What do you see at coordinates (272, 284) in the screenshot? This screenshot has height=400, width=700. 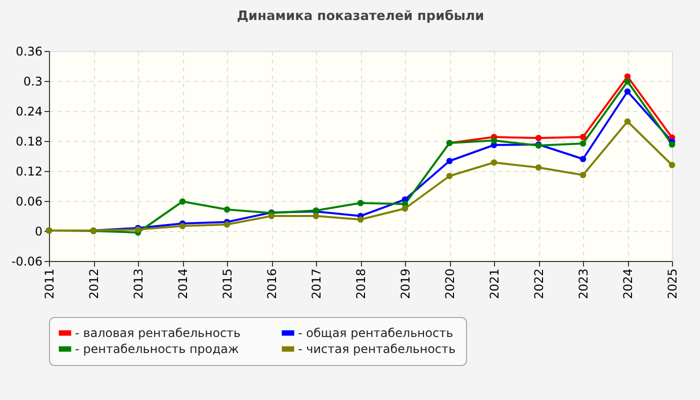 I see `x-tick-label: 2016` at bounding box center [272, 284].